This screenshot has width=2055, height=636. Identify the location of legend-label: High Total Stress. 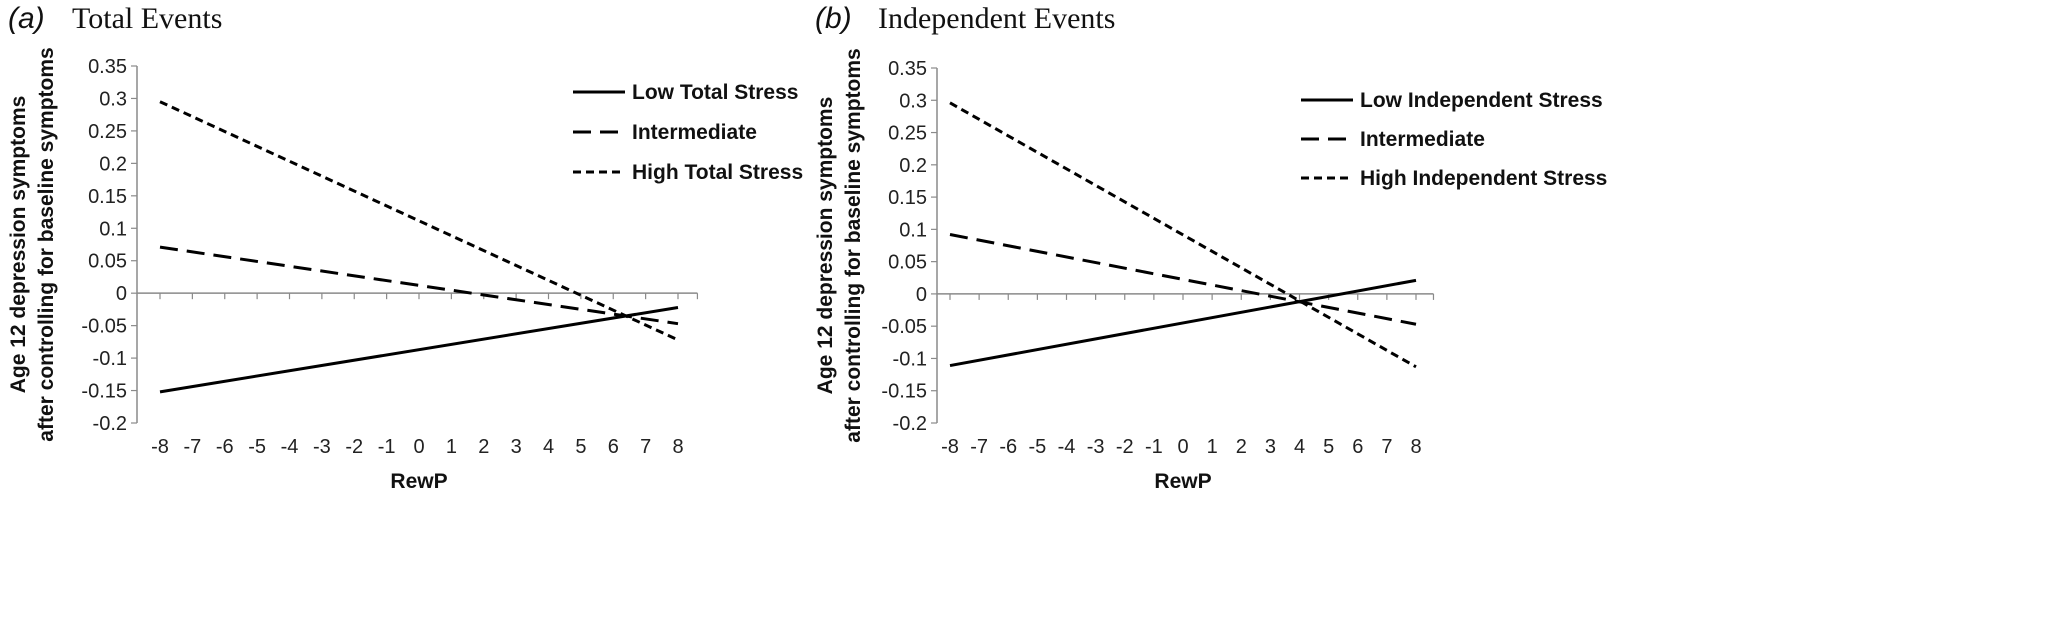
(717, 172).